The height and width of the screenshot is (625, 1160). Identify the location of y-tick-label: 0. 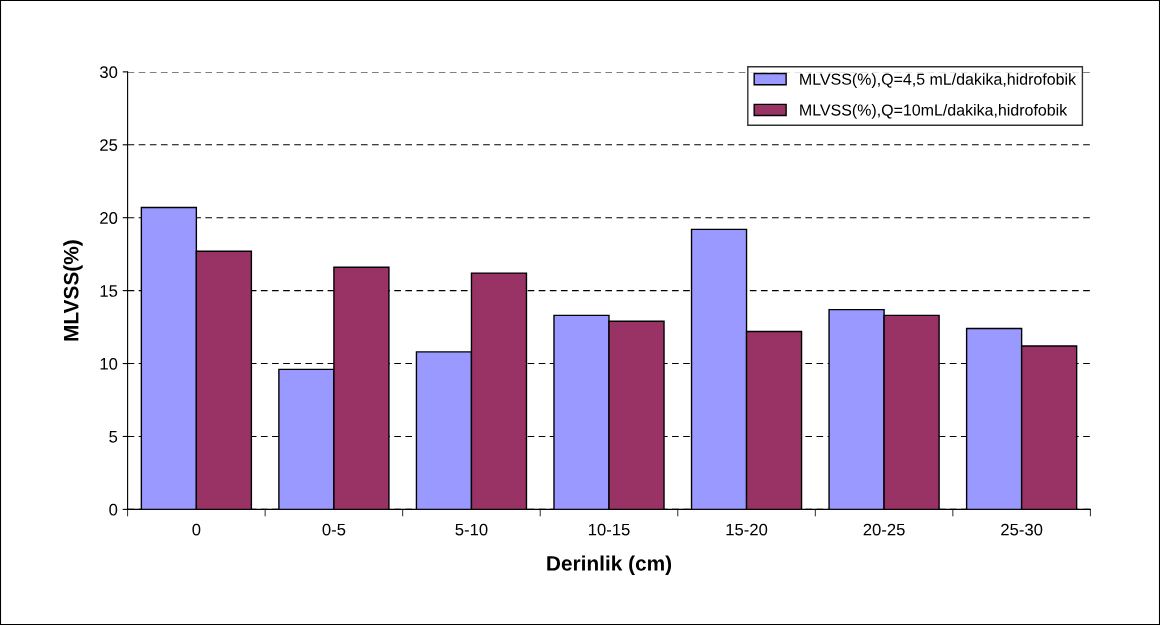
(113, 509).